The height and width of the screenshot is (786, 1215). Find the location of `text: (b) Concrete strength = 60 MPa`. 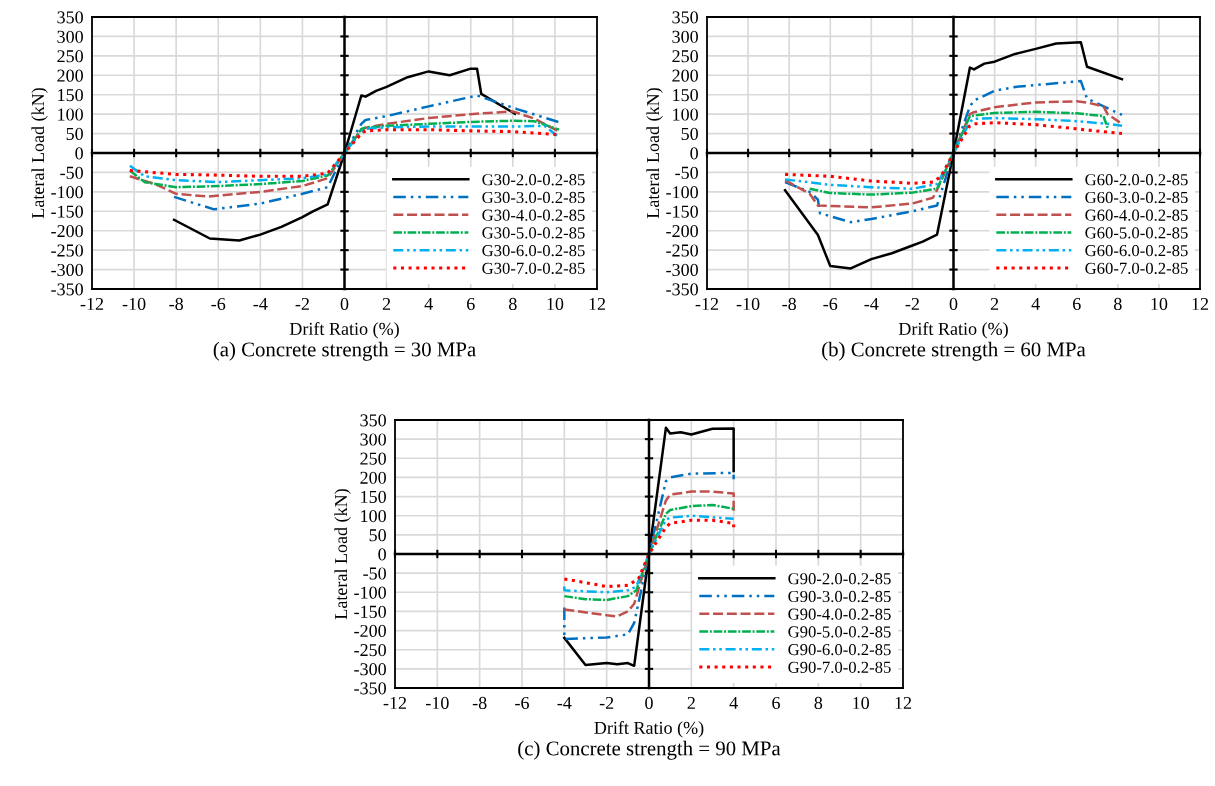

text: (b) Concrete strength = 60 MPa is located at coordinates (954, 351).